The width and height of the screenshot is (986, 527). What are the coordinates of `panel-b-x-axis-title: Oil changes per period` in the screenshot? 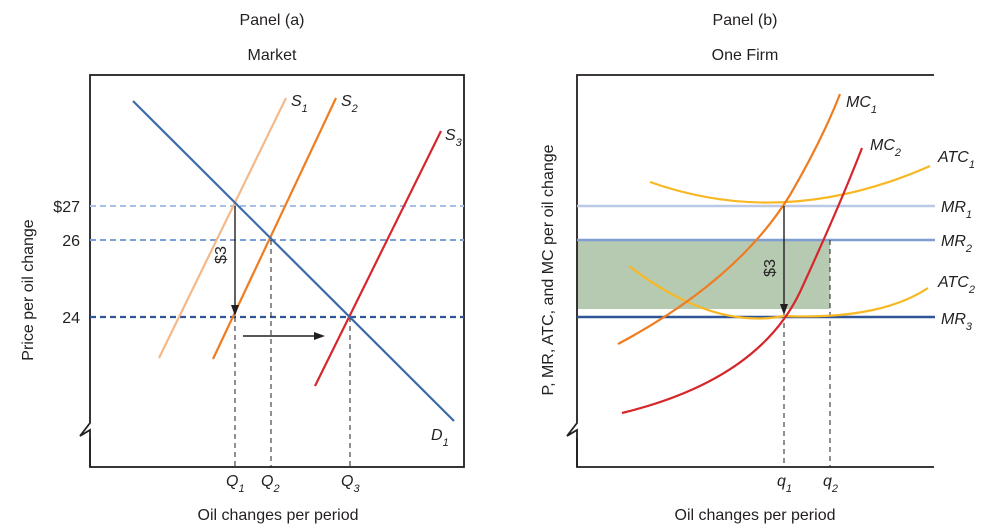 It's located at (755, 515).